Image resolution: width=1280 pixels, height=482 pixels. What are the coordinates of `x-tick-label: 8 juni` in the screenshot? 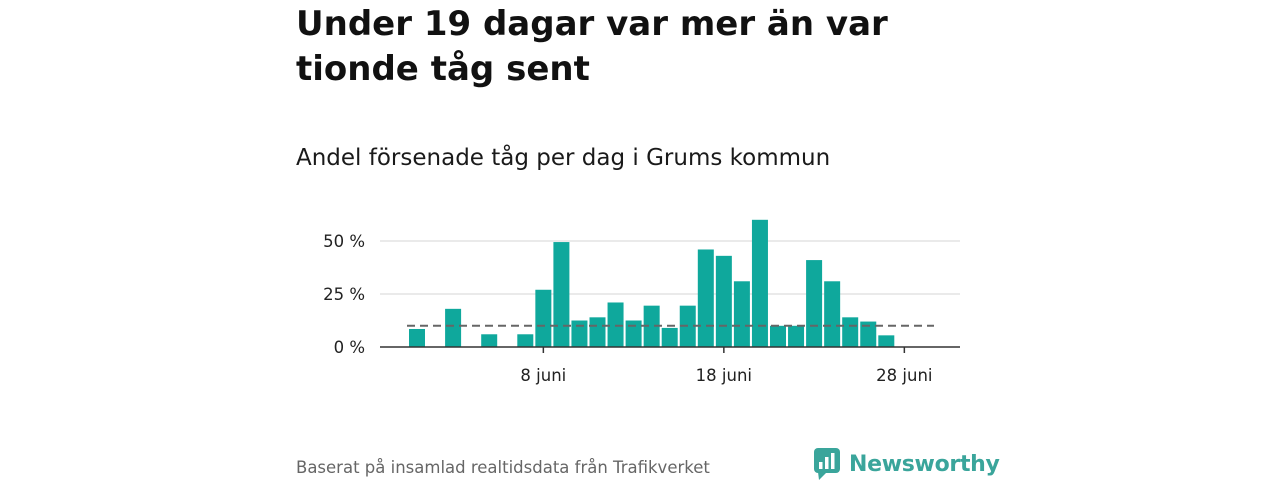 It's located at (543, 375).